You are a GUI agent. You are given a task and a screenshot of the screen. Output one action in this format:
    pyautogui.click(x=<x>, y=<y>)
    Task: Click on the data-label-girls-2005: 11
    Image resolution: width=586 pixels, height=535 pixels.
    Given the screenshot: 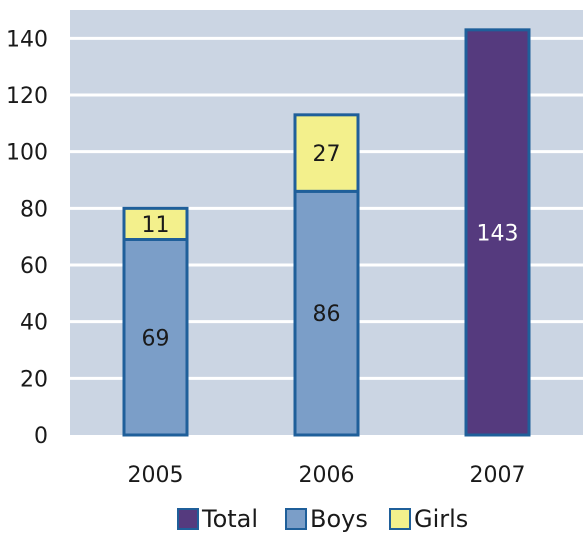 What is the action you would take?
    pyautogui.click(x=156, y=225)
    